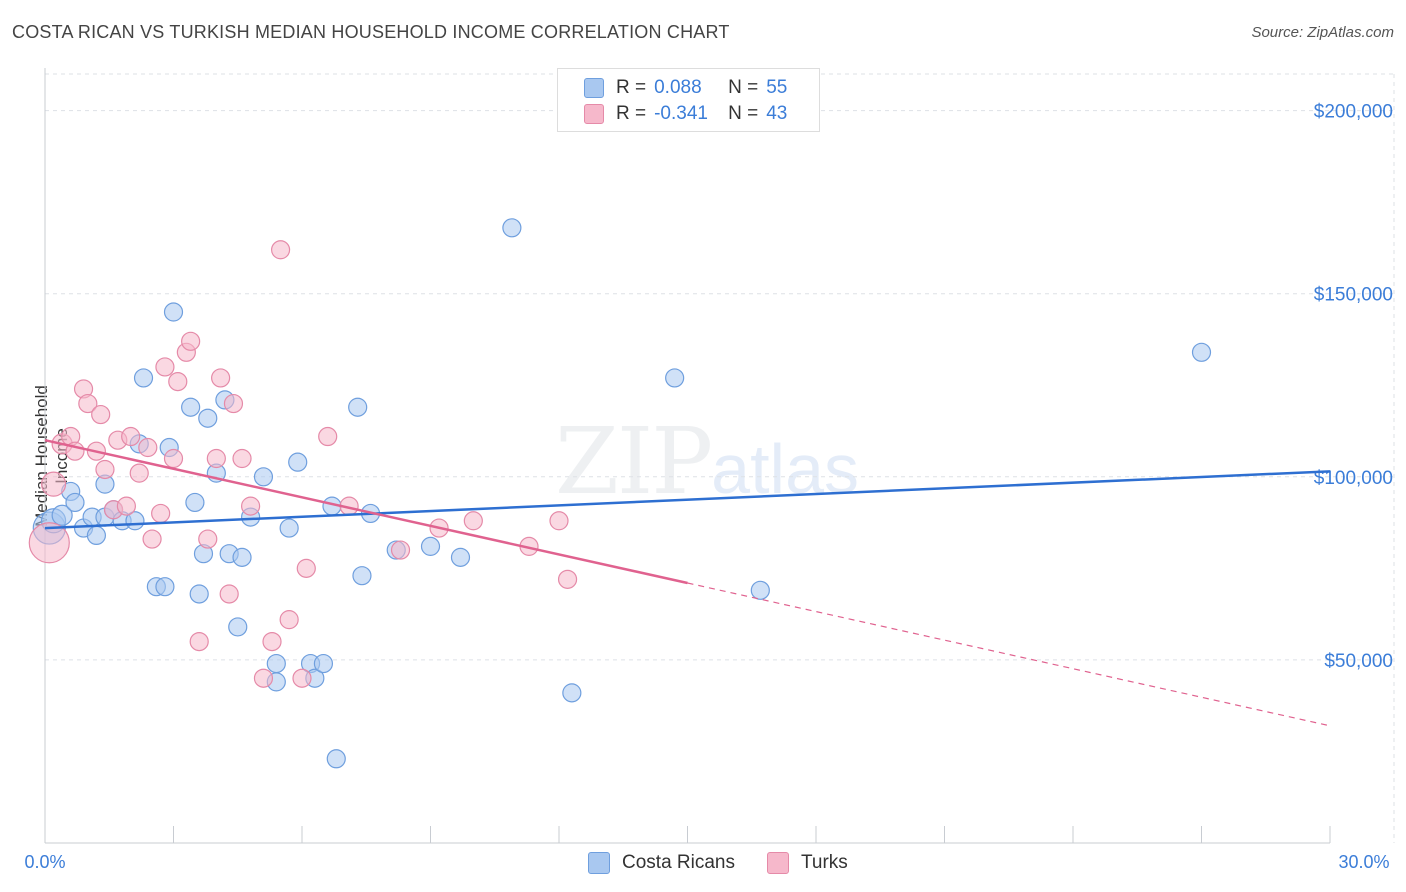  I want to click on x-tick-label-min: 0.0%, so click(44, 862).